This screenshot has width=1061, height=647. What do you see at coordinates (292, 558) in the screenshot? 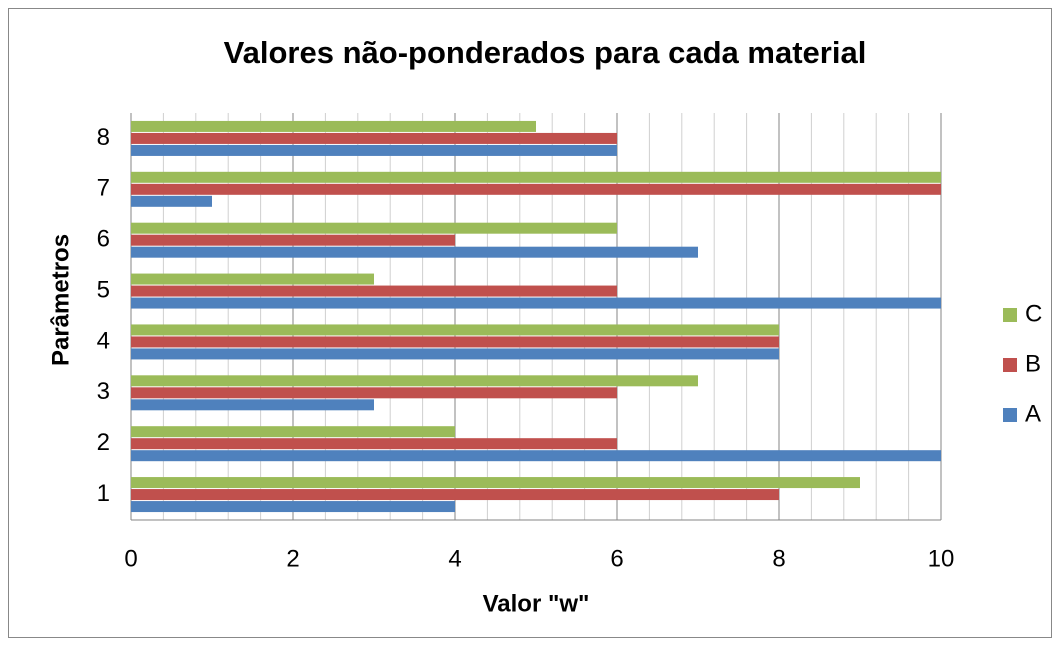
I see `x-tick-label: 2` at bounding box center [292, 558].